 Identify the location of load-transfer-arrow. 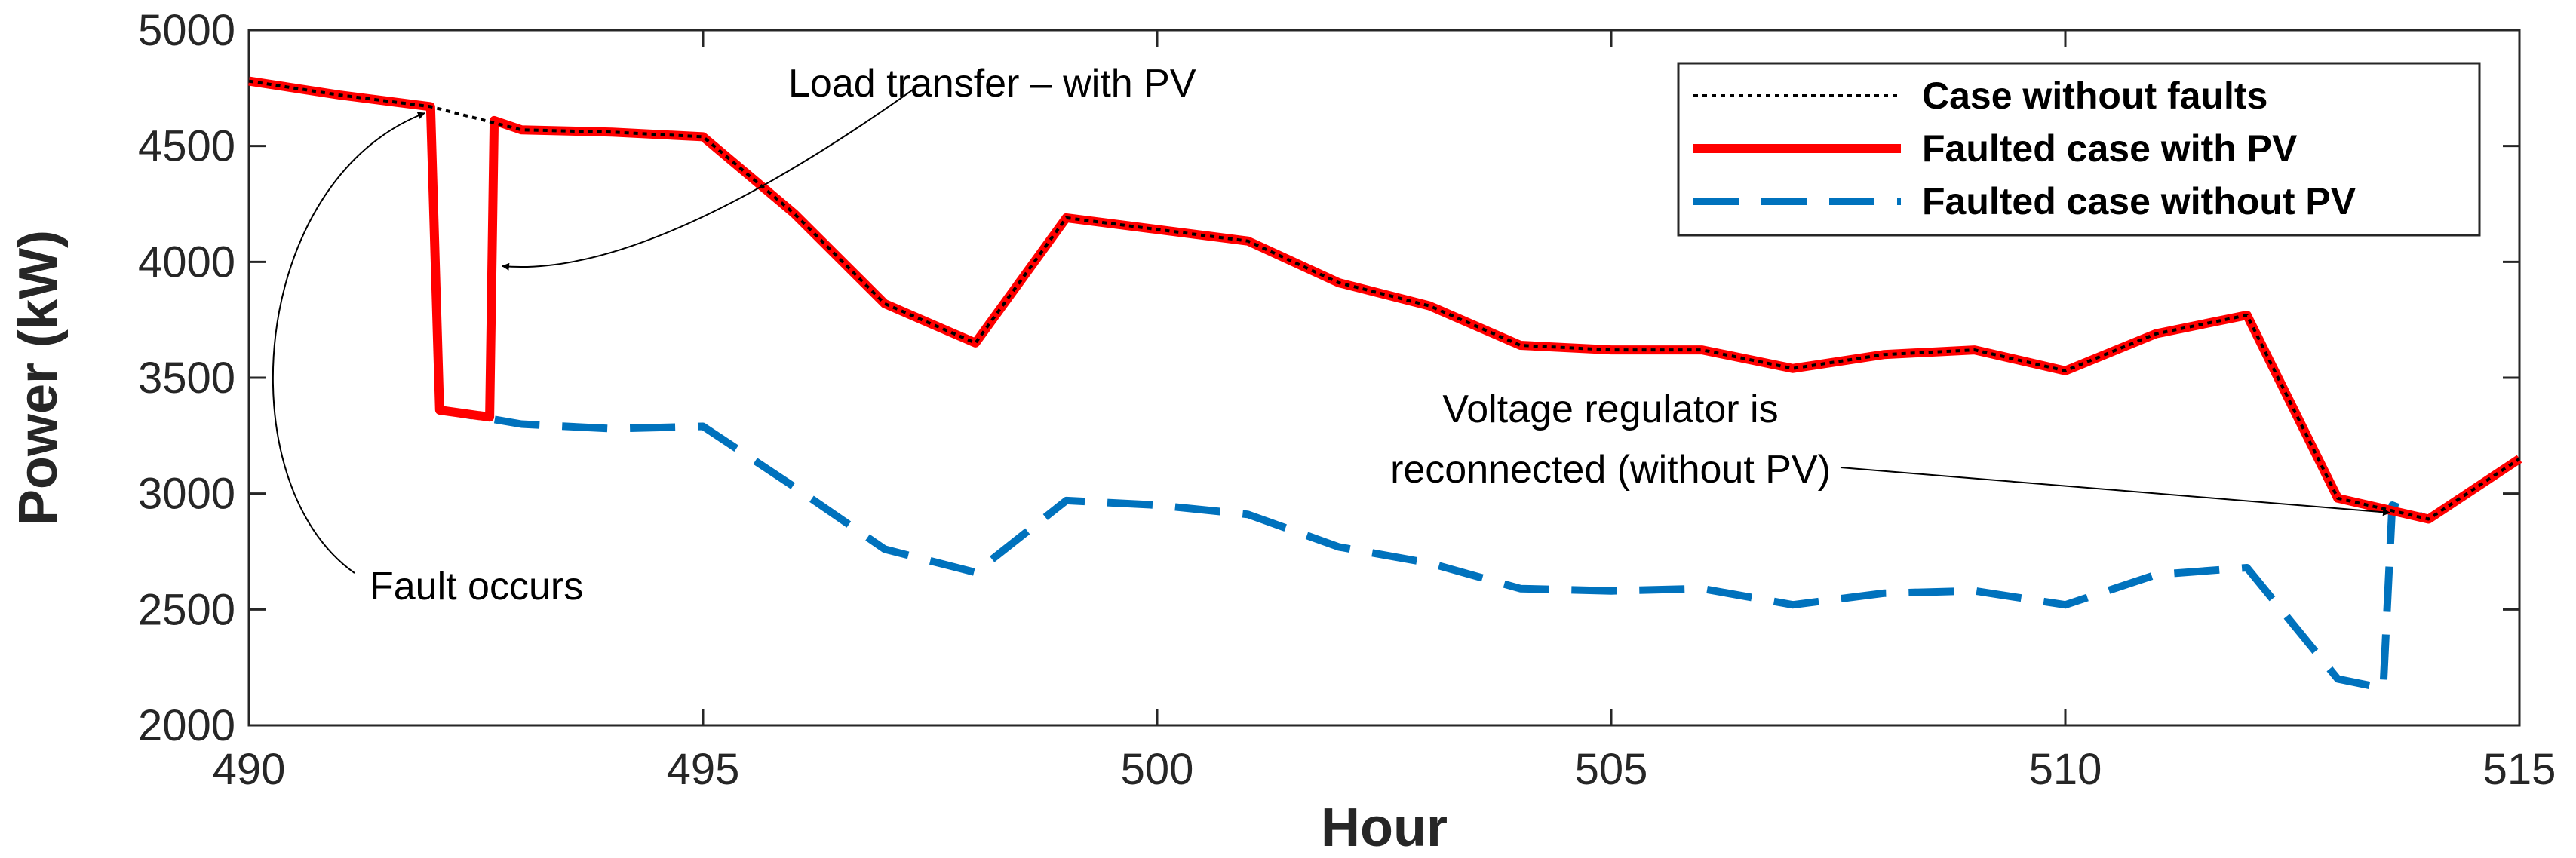
(711, 177).